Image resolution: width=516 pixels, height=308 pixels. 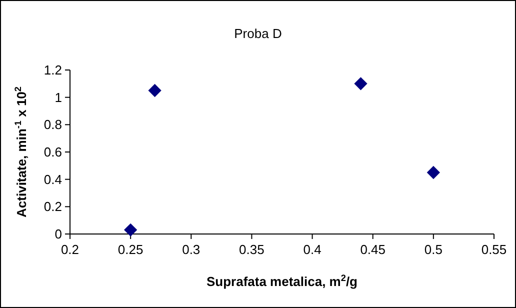 What do you see at coordinates (282, 281) in the screenshot?
I see `x-axis-title: Suprafata metalica, m$^{2}$/g` at bounding box center [282, 281].